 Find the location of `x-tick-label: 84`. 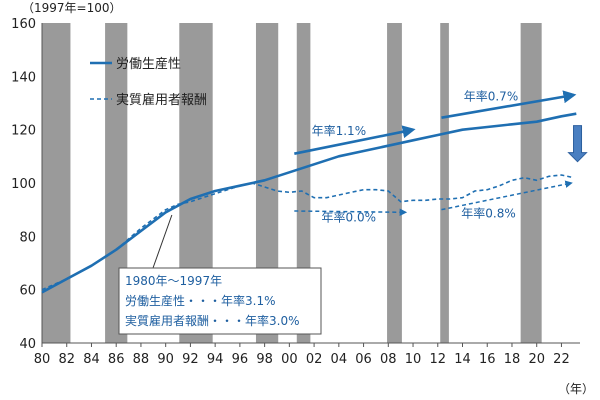

x-tick-label: 84 is located at coordinates (91, 359).